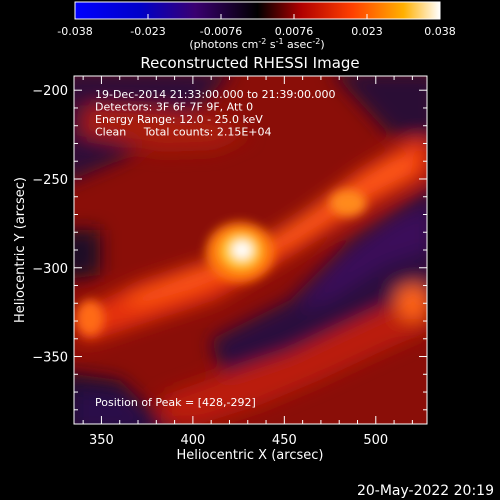  What do you see at coordinates (147, 31) in the screenshot?
I see `colorbar-tick-label: -0.023` at bounding box center [147, 31].